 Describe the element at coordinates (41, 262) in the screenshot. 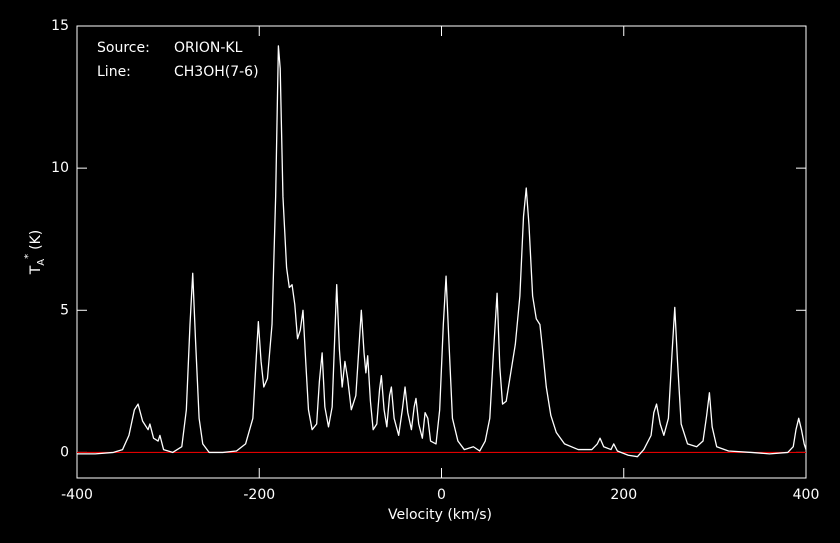

I see `y-label-sub: A` at that location.